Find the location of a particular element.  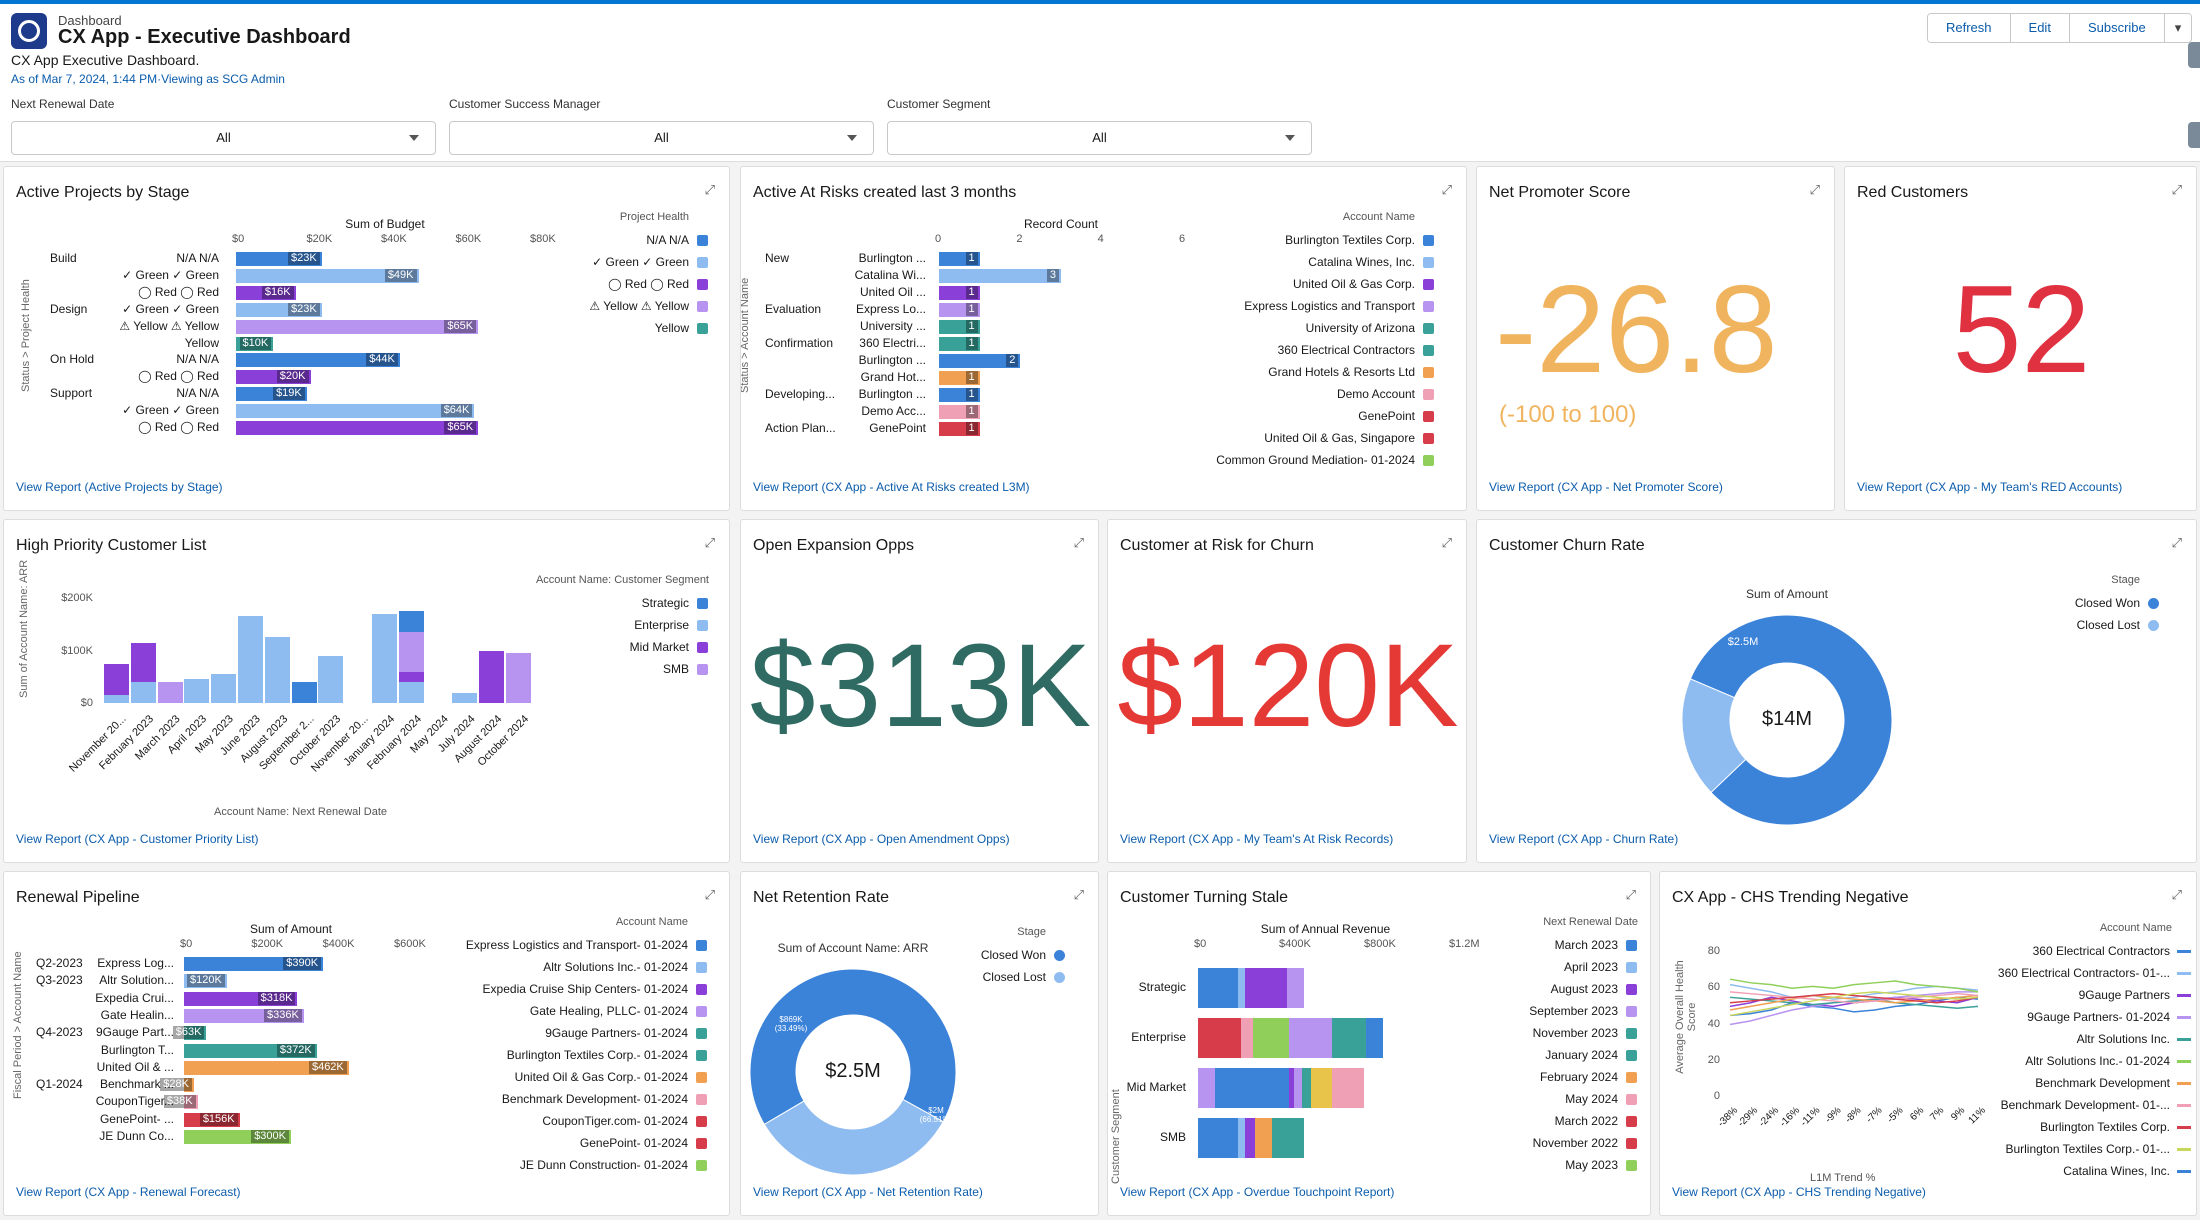

x-tick-label: 2 is located at coordinates (1019, 239).